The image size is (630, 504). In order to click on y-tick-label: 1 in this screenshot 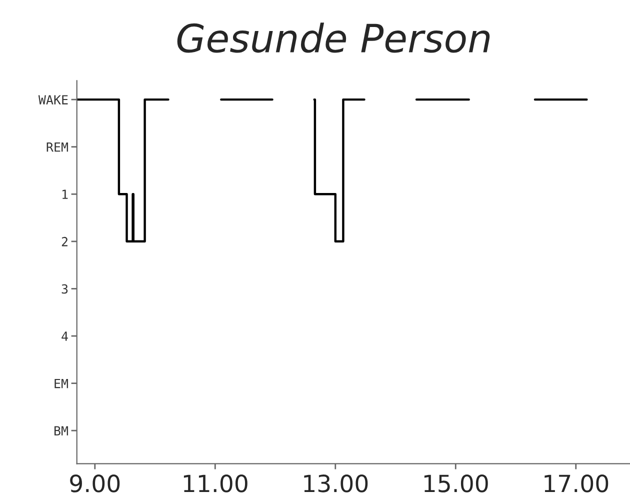, I will do `click(65, 194)`.